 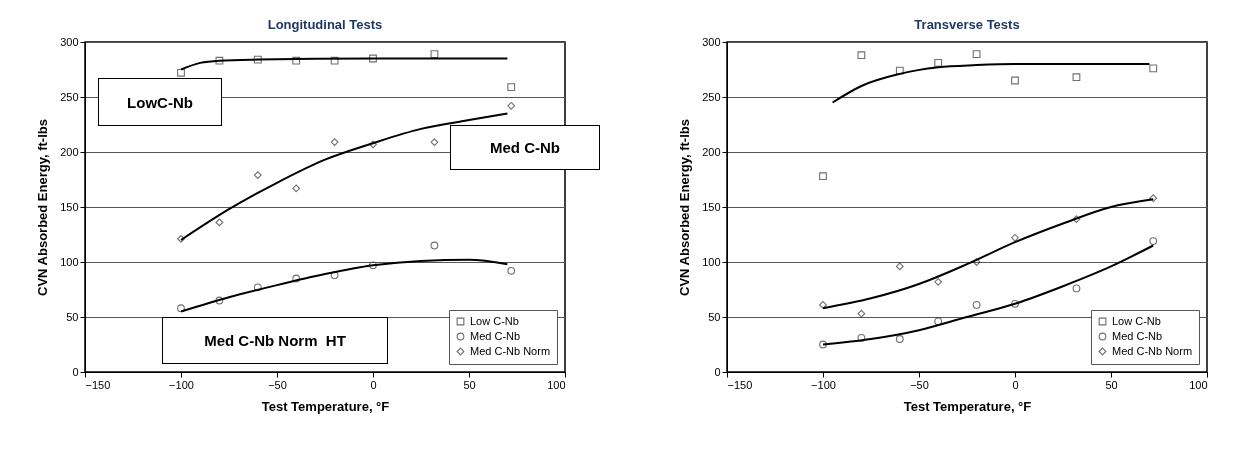 What do you see at coordinates (325, 24) in the screenshot?
I see `chart-title: Longitudinal Tests` at bounding box center [325, 24].